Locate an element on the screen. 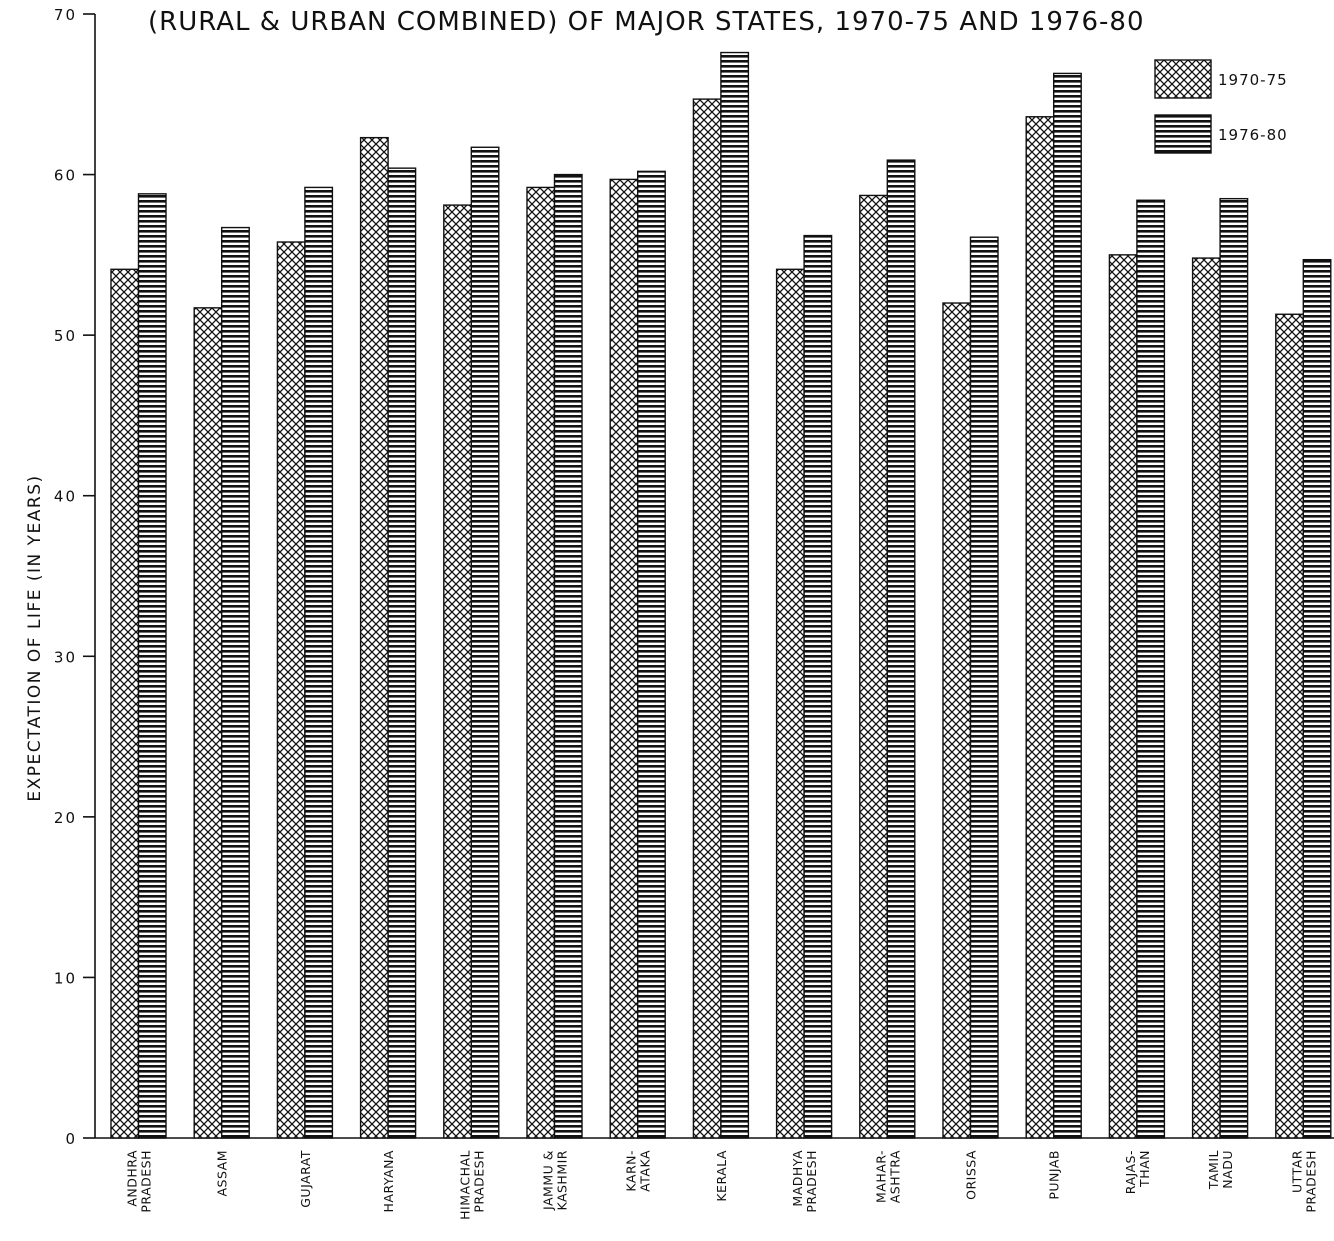 This screenshot has width=1334, height=1241. category-label: UTTAR is located at coordinates (1296, 1171).